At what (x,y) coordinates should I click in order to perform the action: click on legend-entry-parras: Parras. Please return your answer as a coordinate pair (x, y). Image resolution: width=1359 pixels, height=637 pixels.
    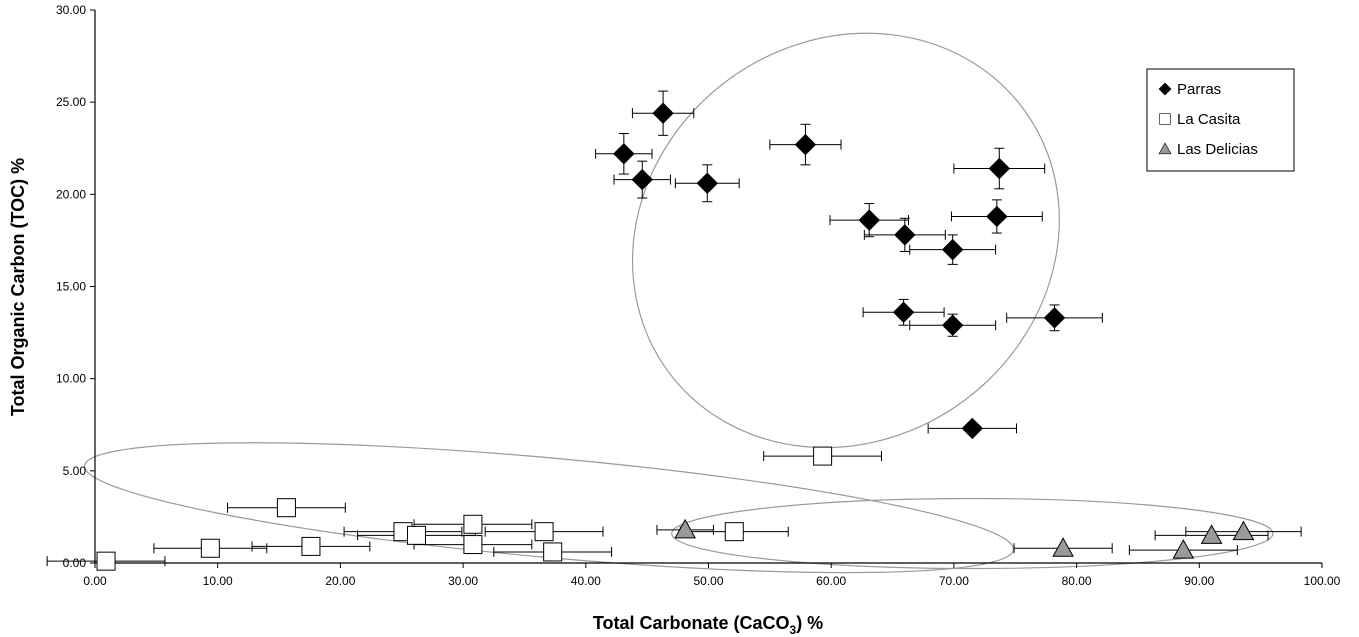
    Looking at the image, I should click on (1189, 89).